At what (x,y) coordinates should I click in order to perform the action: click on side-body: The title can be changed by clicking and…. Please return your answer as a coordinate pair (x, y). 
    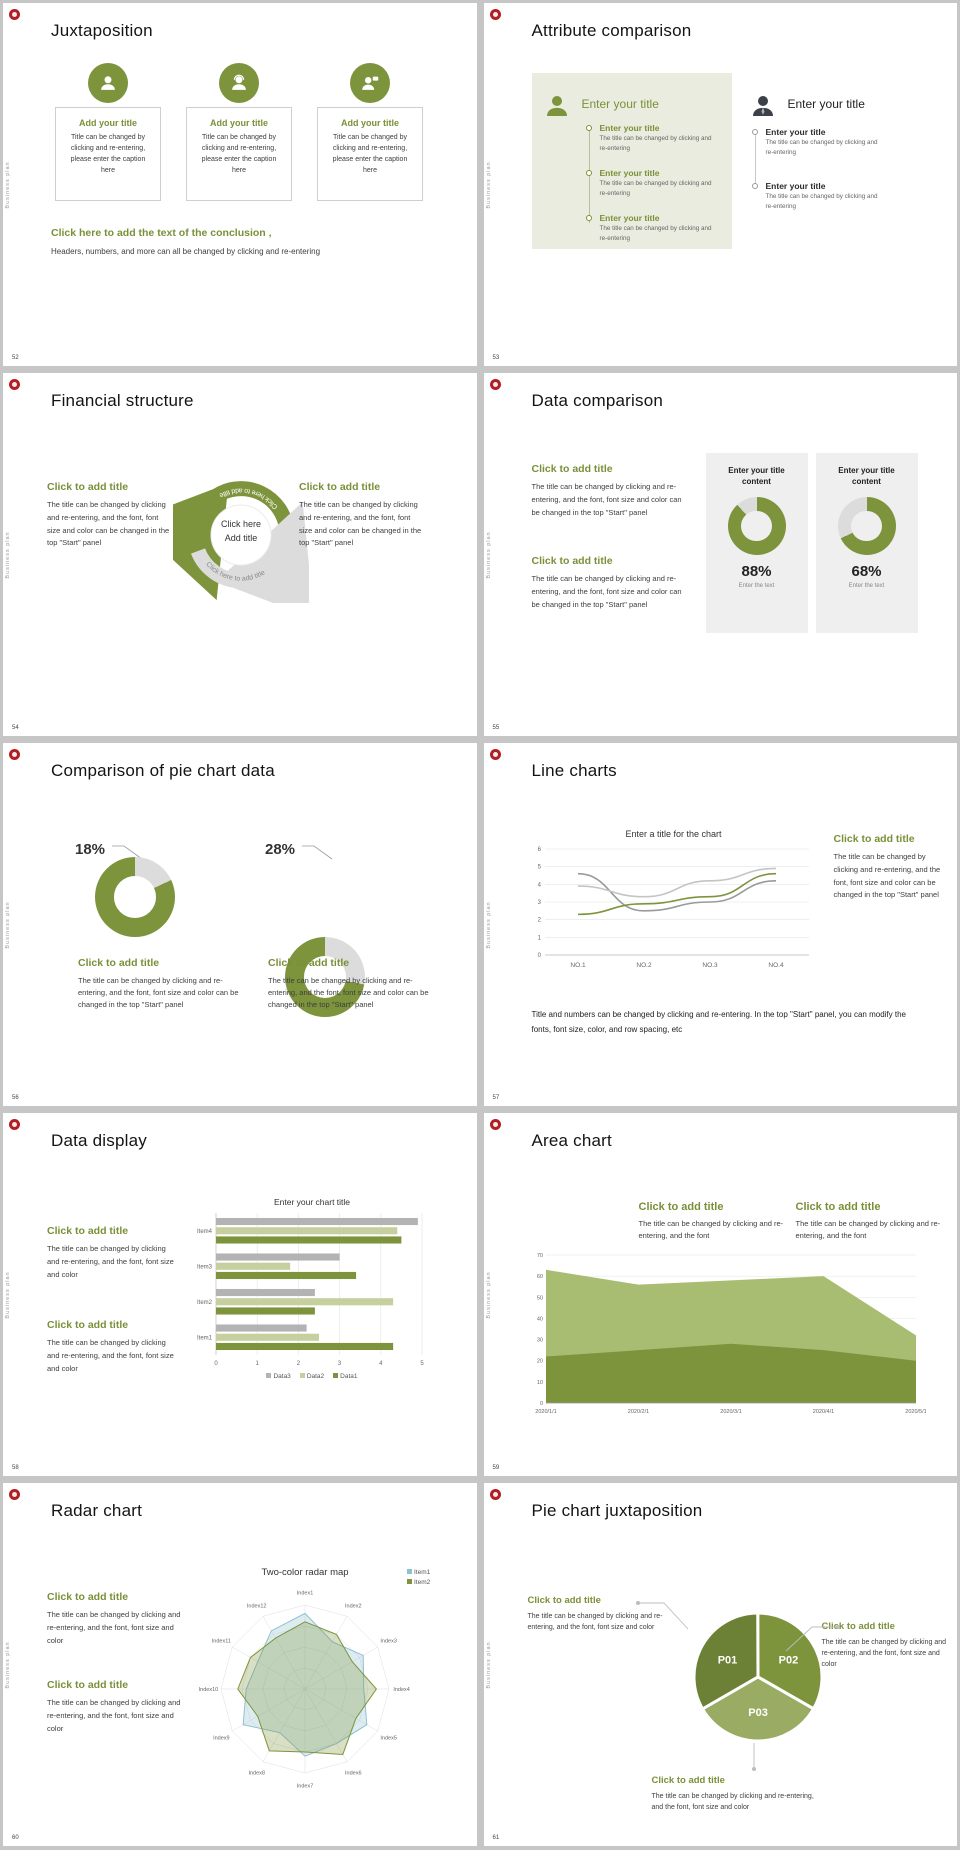
    Looking at the image, I should click on (887, 876).